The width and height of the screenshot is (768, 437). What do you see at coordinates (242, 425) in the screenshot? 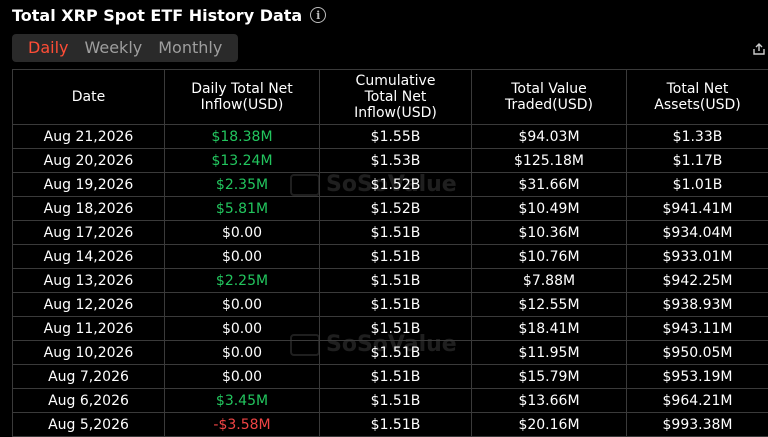
I see `cell-daily-inflow: -$3.58M` at bounding box center [242, 425].